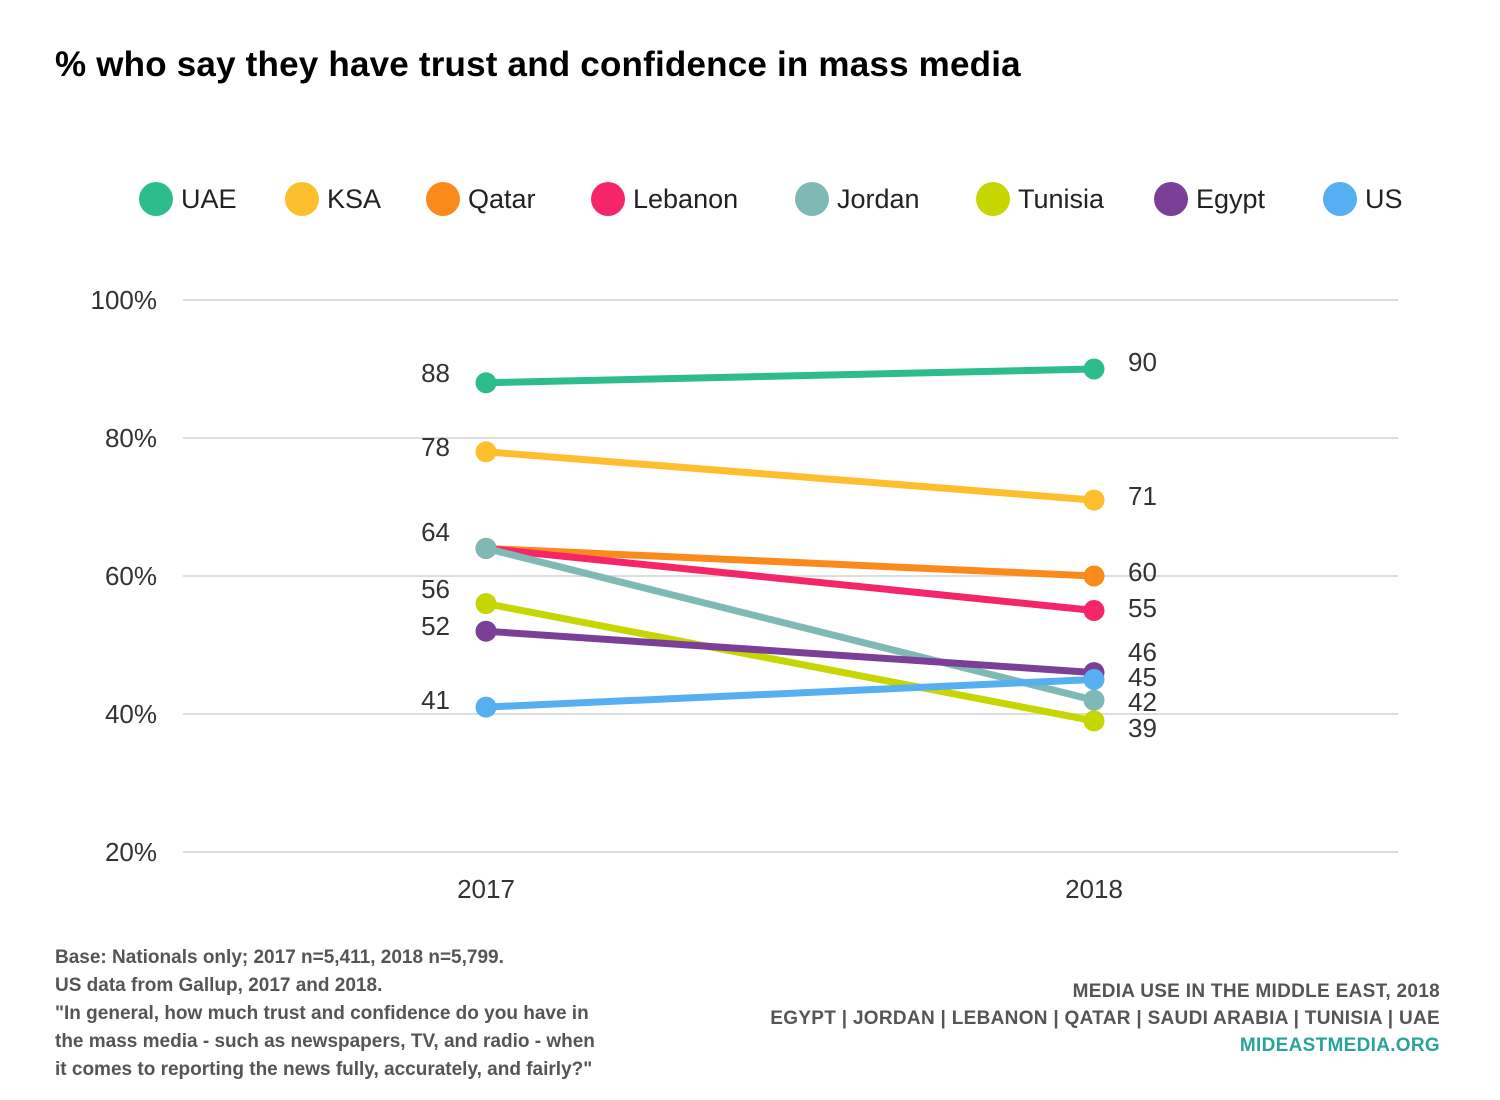 The image size is (1500, 1100). I want to click on data-label: 56, so click(435, 589).